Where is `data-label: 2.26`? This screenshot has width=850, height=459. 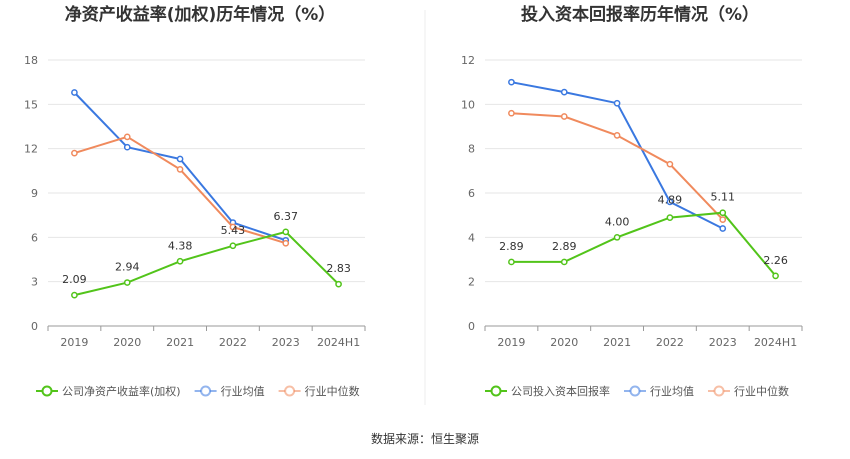 data-label: 2.26 is located at coordinates (775, 260).